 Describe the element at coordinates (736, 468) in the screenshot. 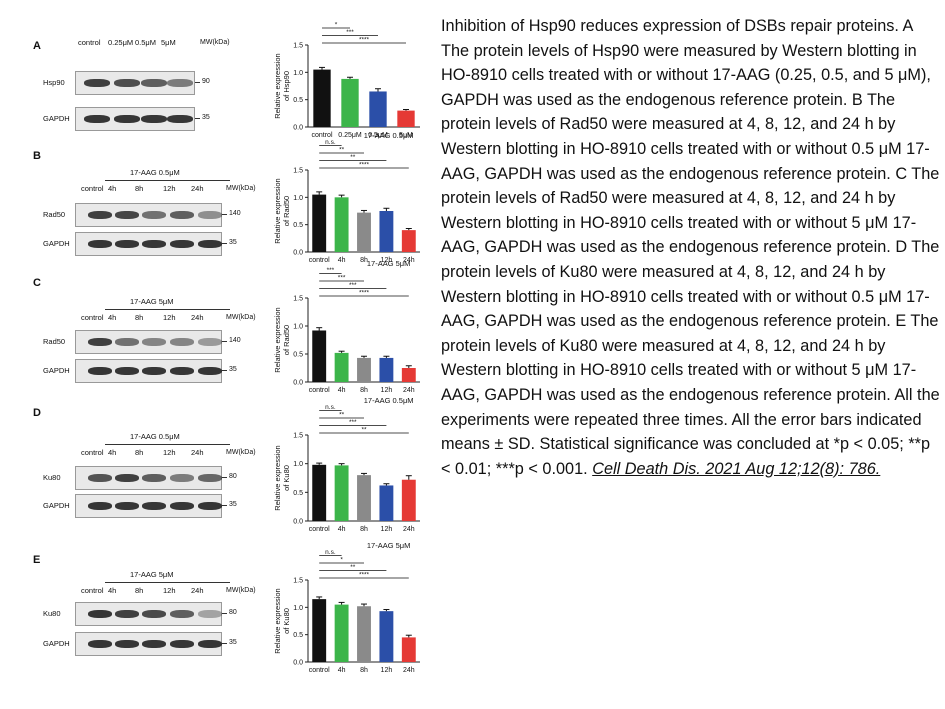

I see `citation-link: Cell Death Dis. 2021 Aug 12;12(8): 786.` at that location.